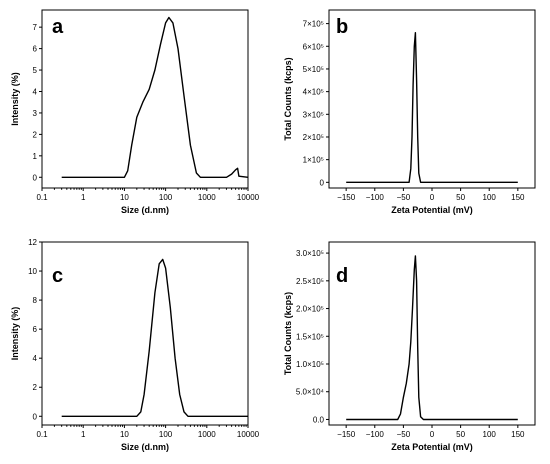 Image resolution: width=550 pixels, height=464 pixels. I want to click on y-tick-label: 7, so click(35, 27).